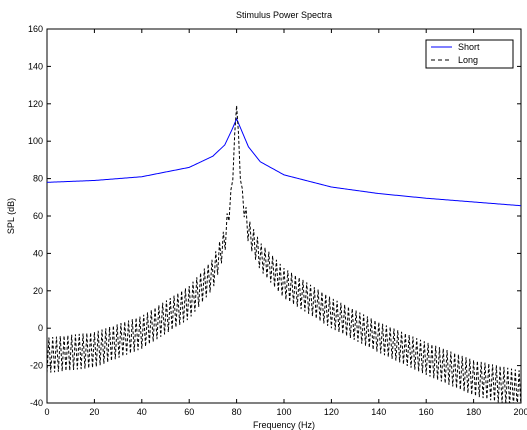 Image resolution: width=527 pixels, height=430 pixels. I want to click on y-tick-label: 0, so click(40, 328).